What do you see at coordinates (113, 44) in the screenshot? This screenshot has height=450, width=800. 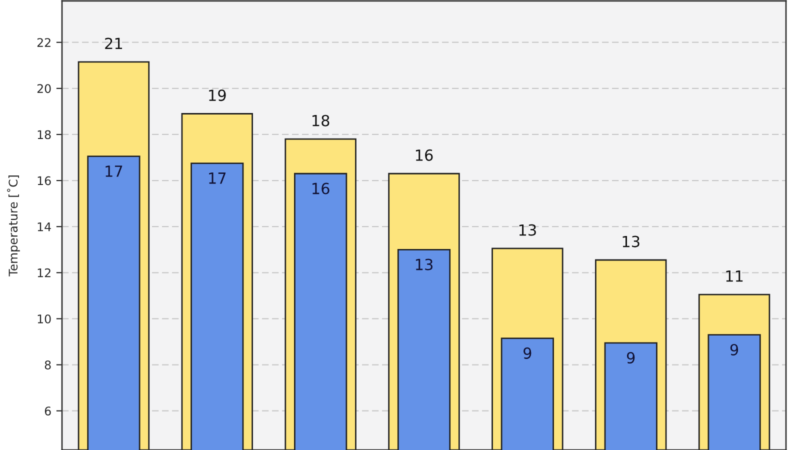 I see `data-label: 21` at bounding box center [113, 44].